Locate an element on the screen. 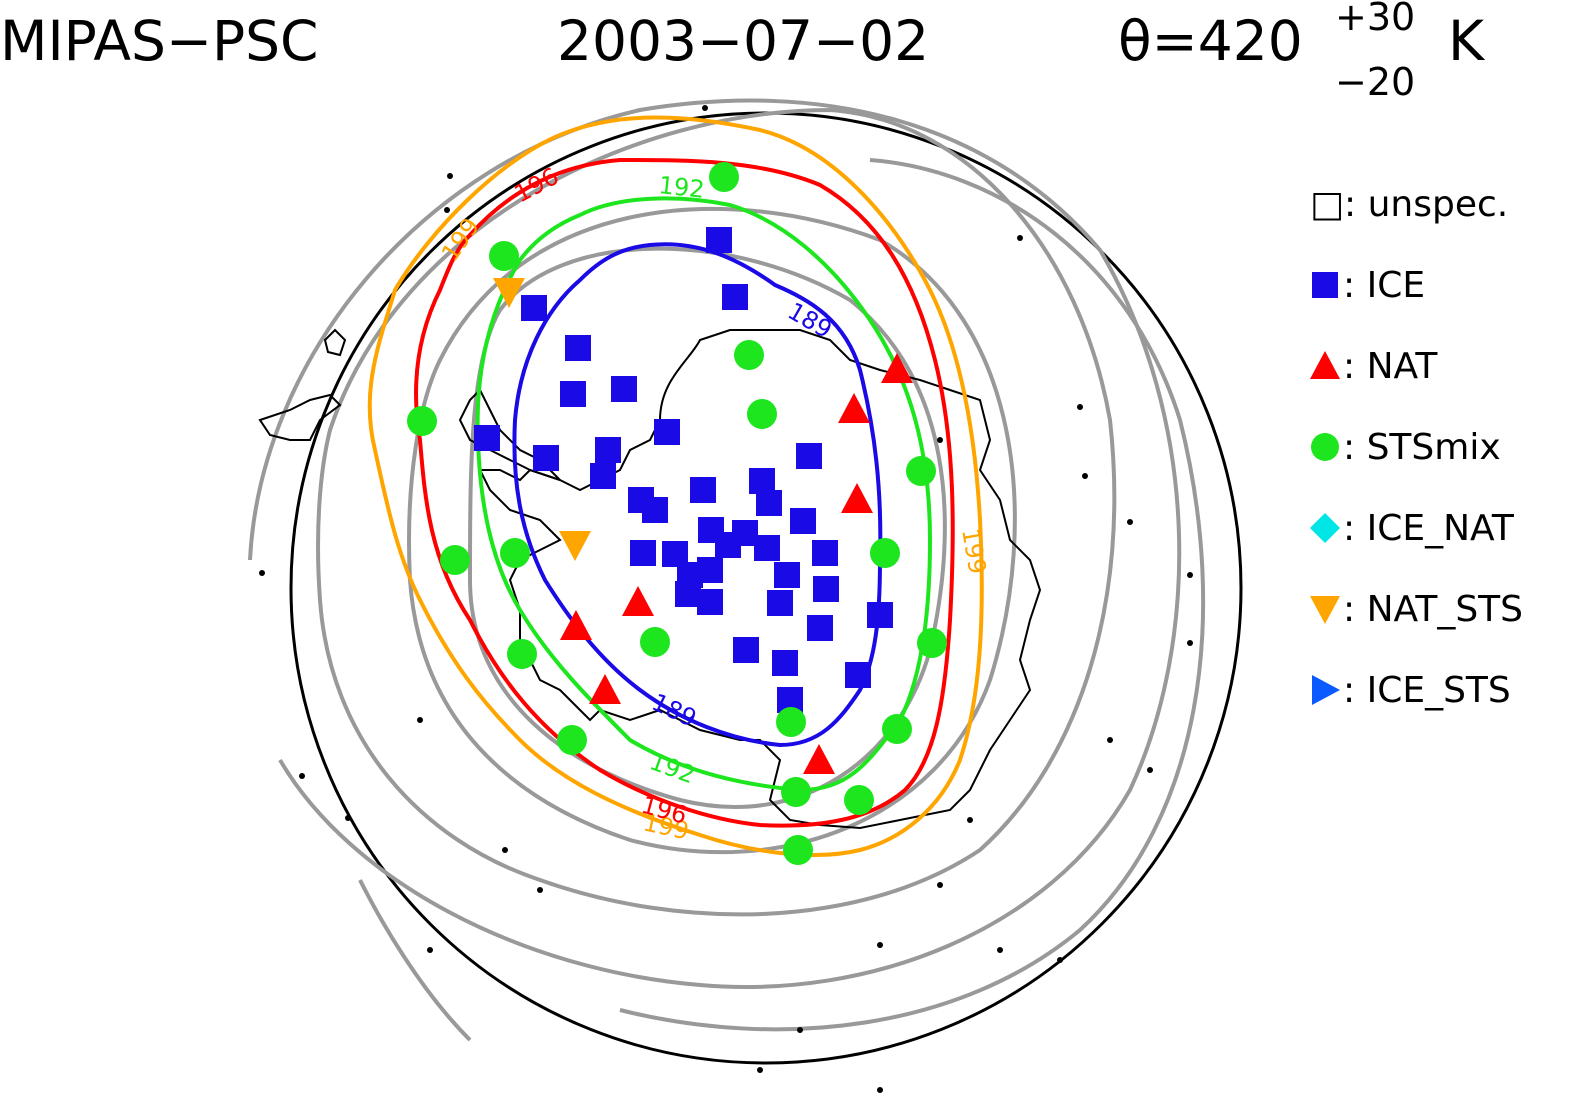  legend-entry-triangle-right: : ICE_STS is located at coordinates (1411, 690).